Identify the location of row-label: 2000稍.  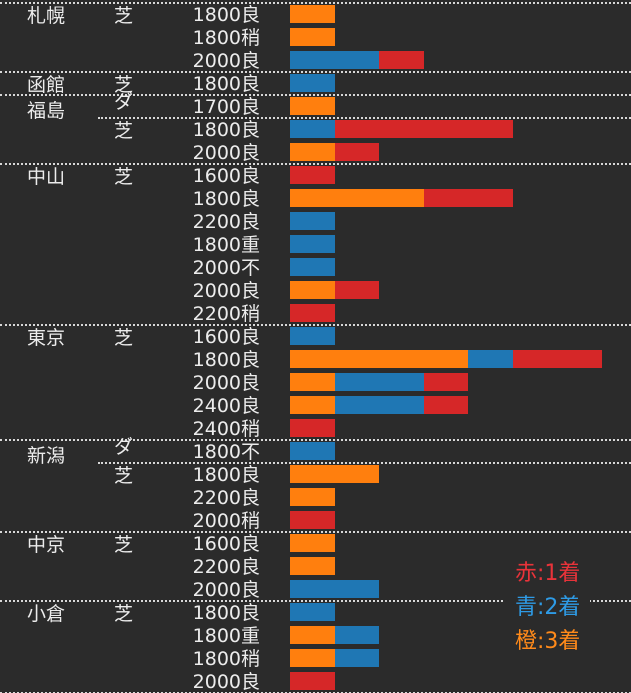
(226, 521).